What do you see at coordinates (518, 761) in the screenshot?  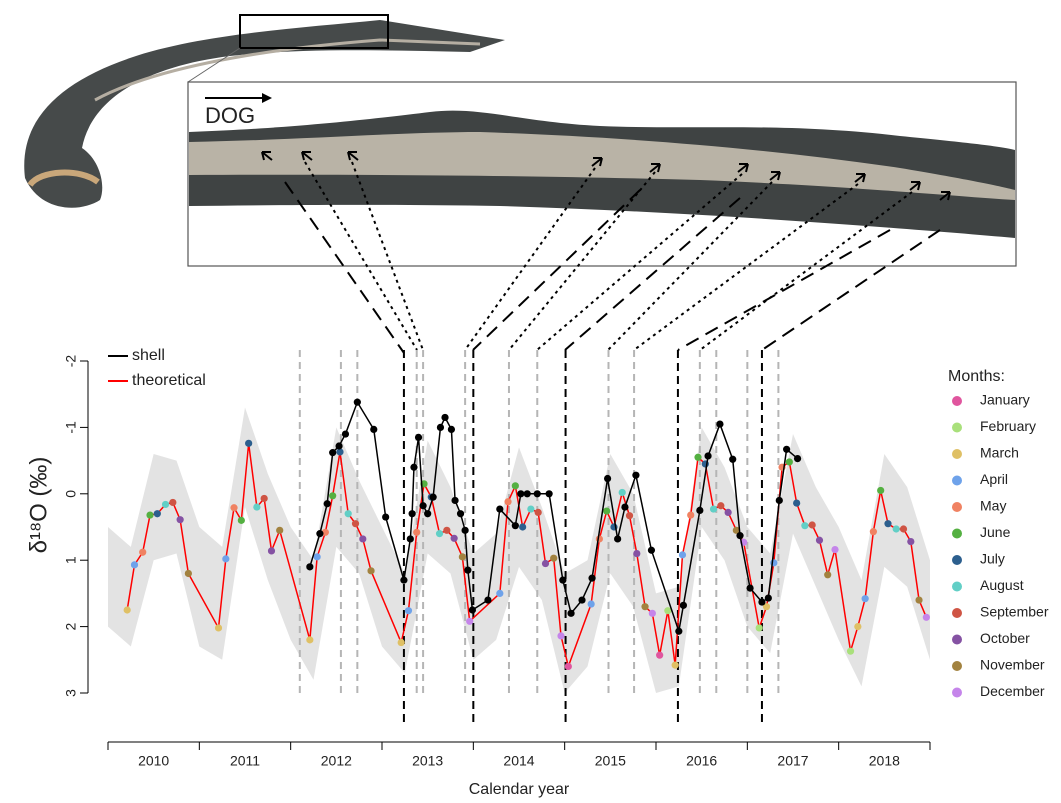 I see `x-tick-label: 2014` at bounding box center [518, 761].